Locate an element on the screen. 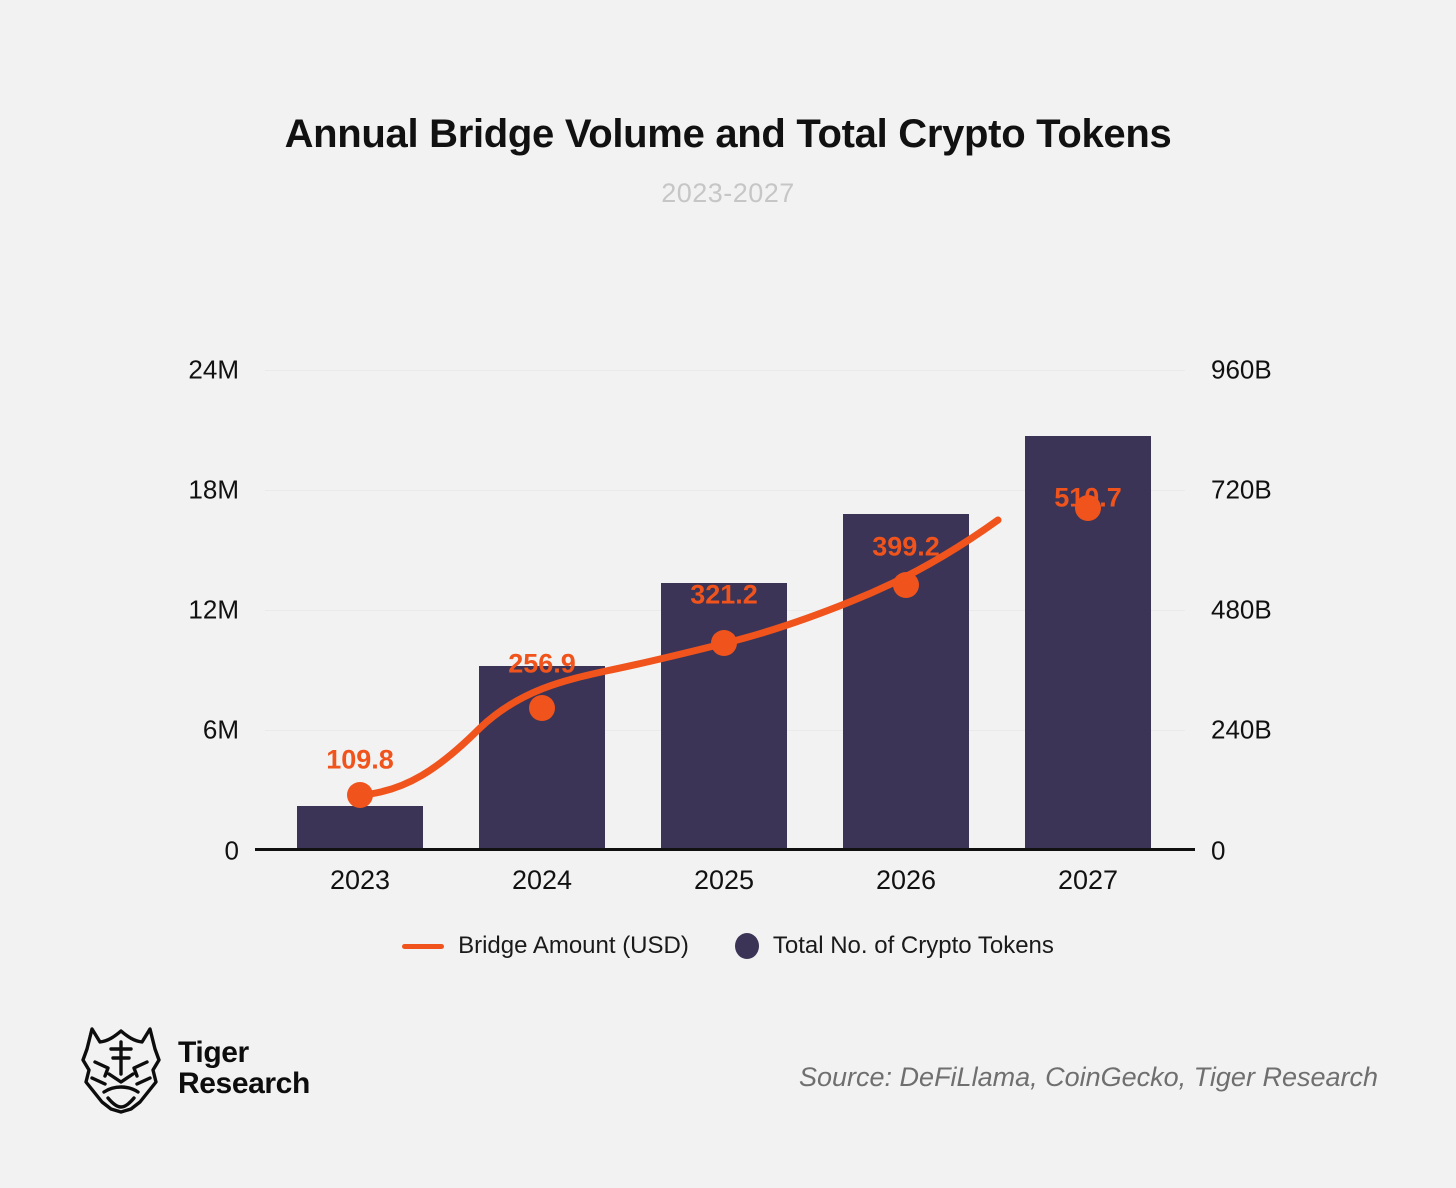 The height and width of the screenshot is (1188, 1456). gridline-24M is located at coordinates (725, 370).